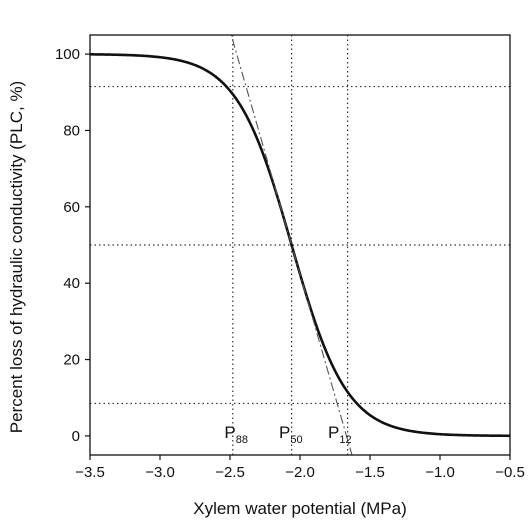 The height and width of the screenshot is (525, 528). Describe the element at coordinates (291, 434) in the screenshot. I see `p-label: P50` at that location.